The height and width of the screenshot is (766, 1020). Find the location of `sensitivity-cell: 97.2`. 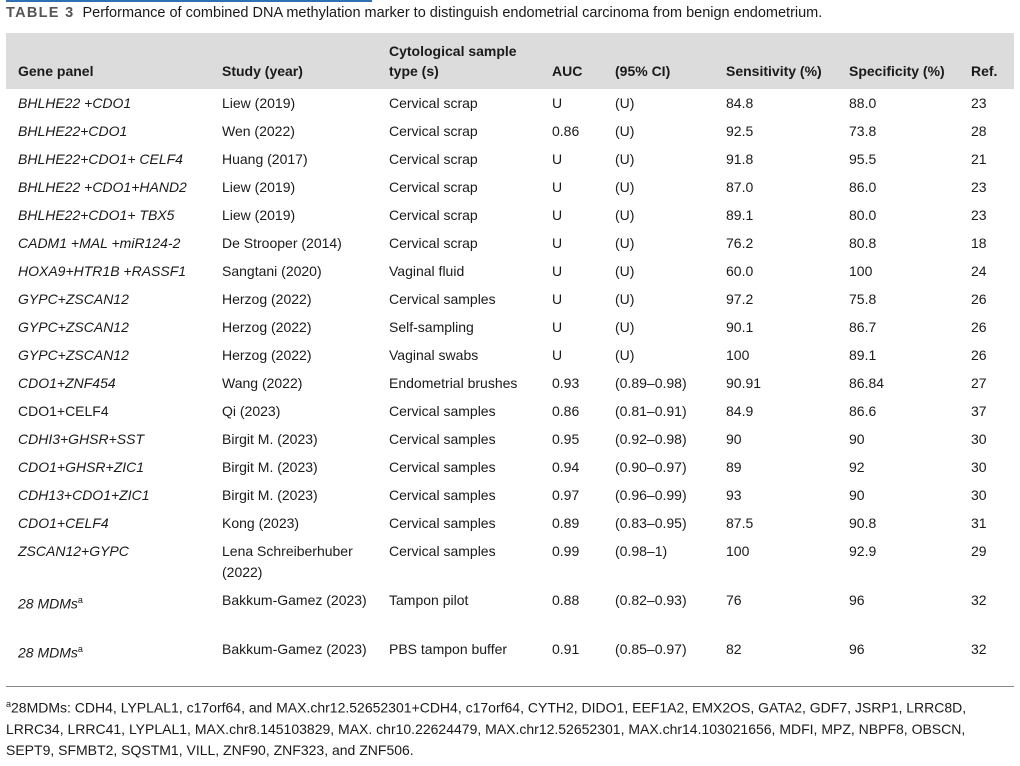

sensitivity-cell: 97.2 is located at coordinates (740, 299).